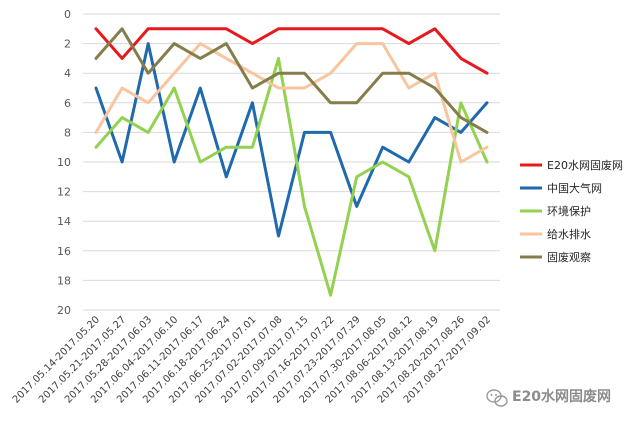 The width and height of the screenshot is (640, 422). Describe the element at coordinates (291, 51) in the screenshot. I see `series-line` at that location.